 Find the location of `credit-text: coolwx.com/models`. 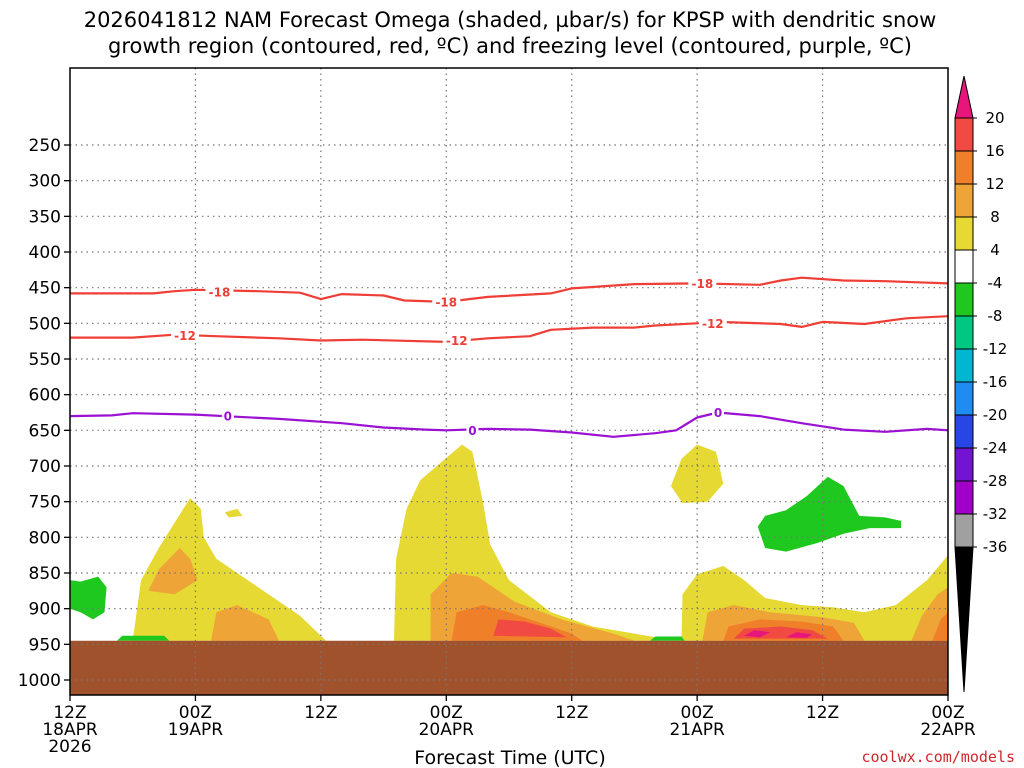

credit-text: coolwx.com/models is located at coordinates (938, 757).